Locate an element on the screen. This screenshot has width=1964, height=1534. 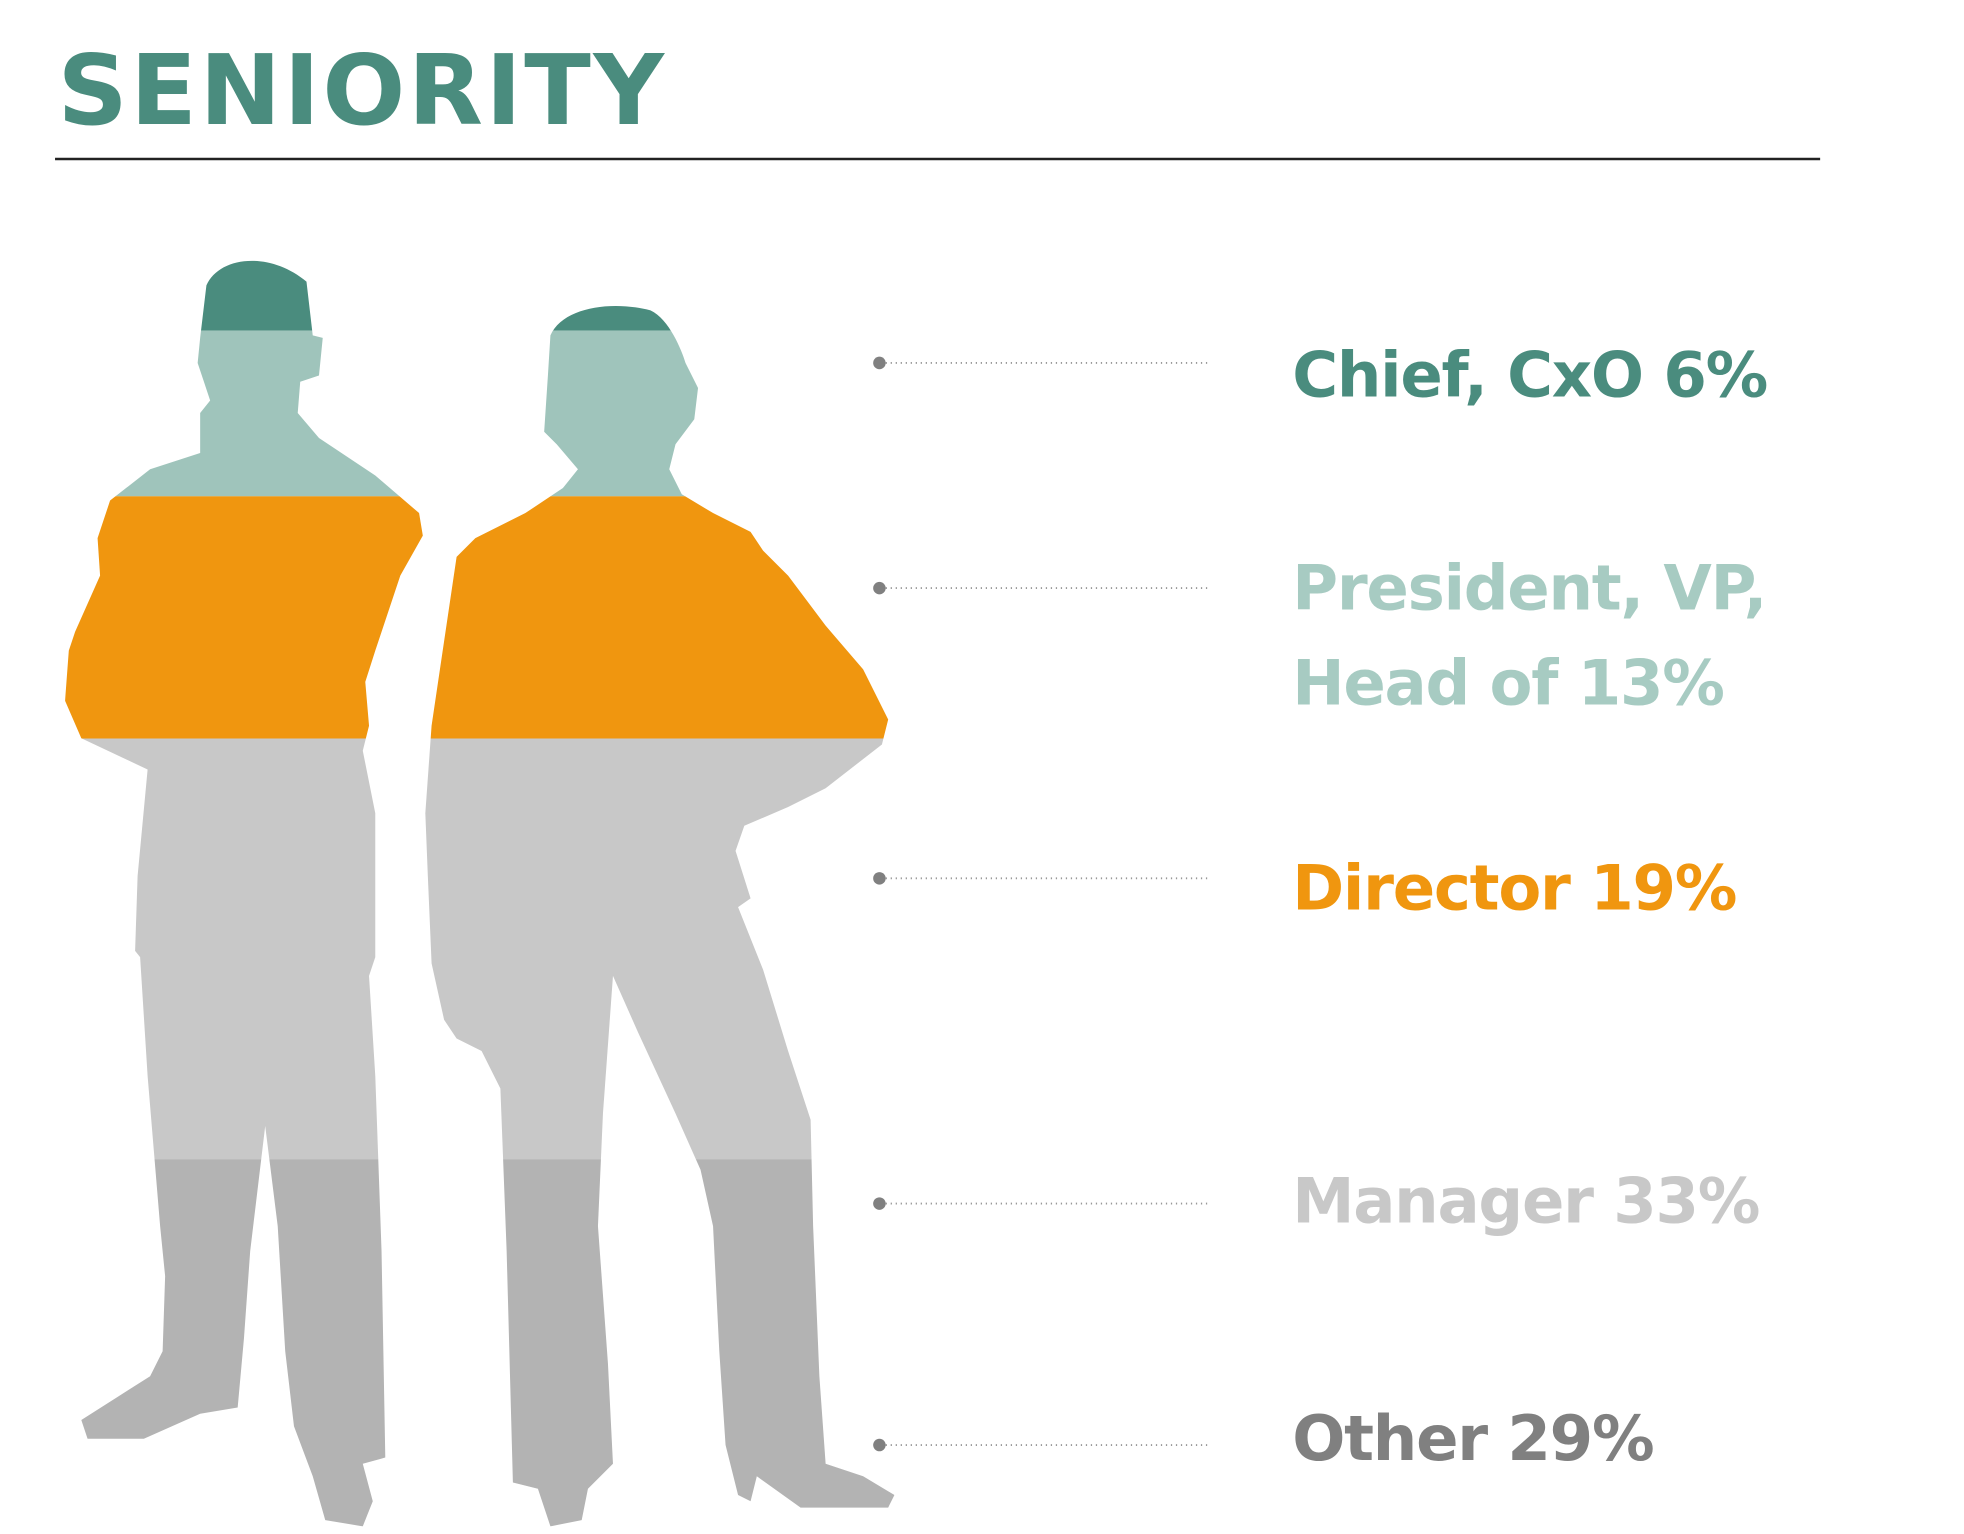
label-box: Chief, CxO 6% is located at coordinates (1592, 375).